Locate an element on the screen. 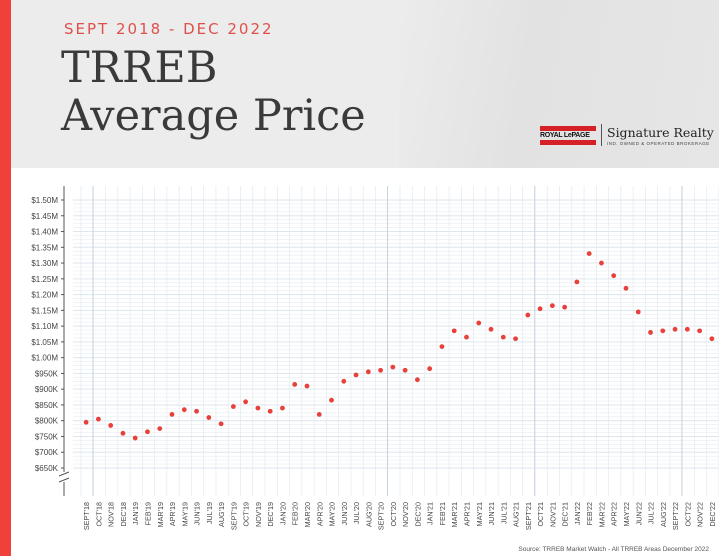 This screenshot has width=719, height=556. brokerage-tagline: IND. OWNED & OPERATED BROKERAGE is located at coordinates (658, 143).